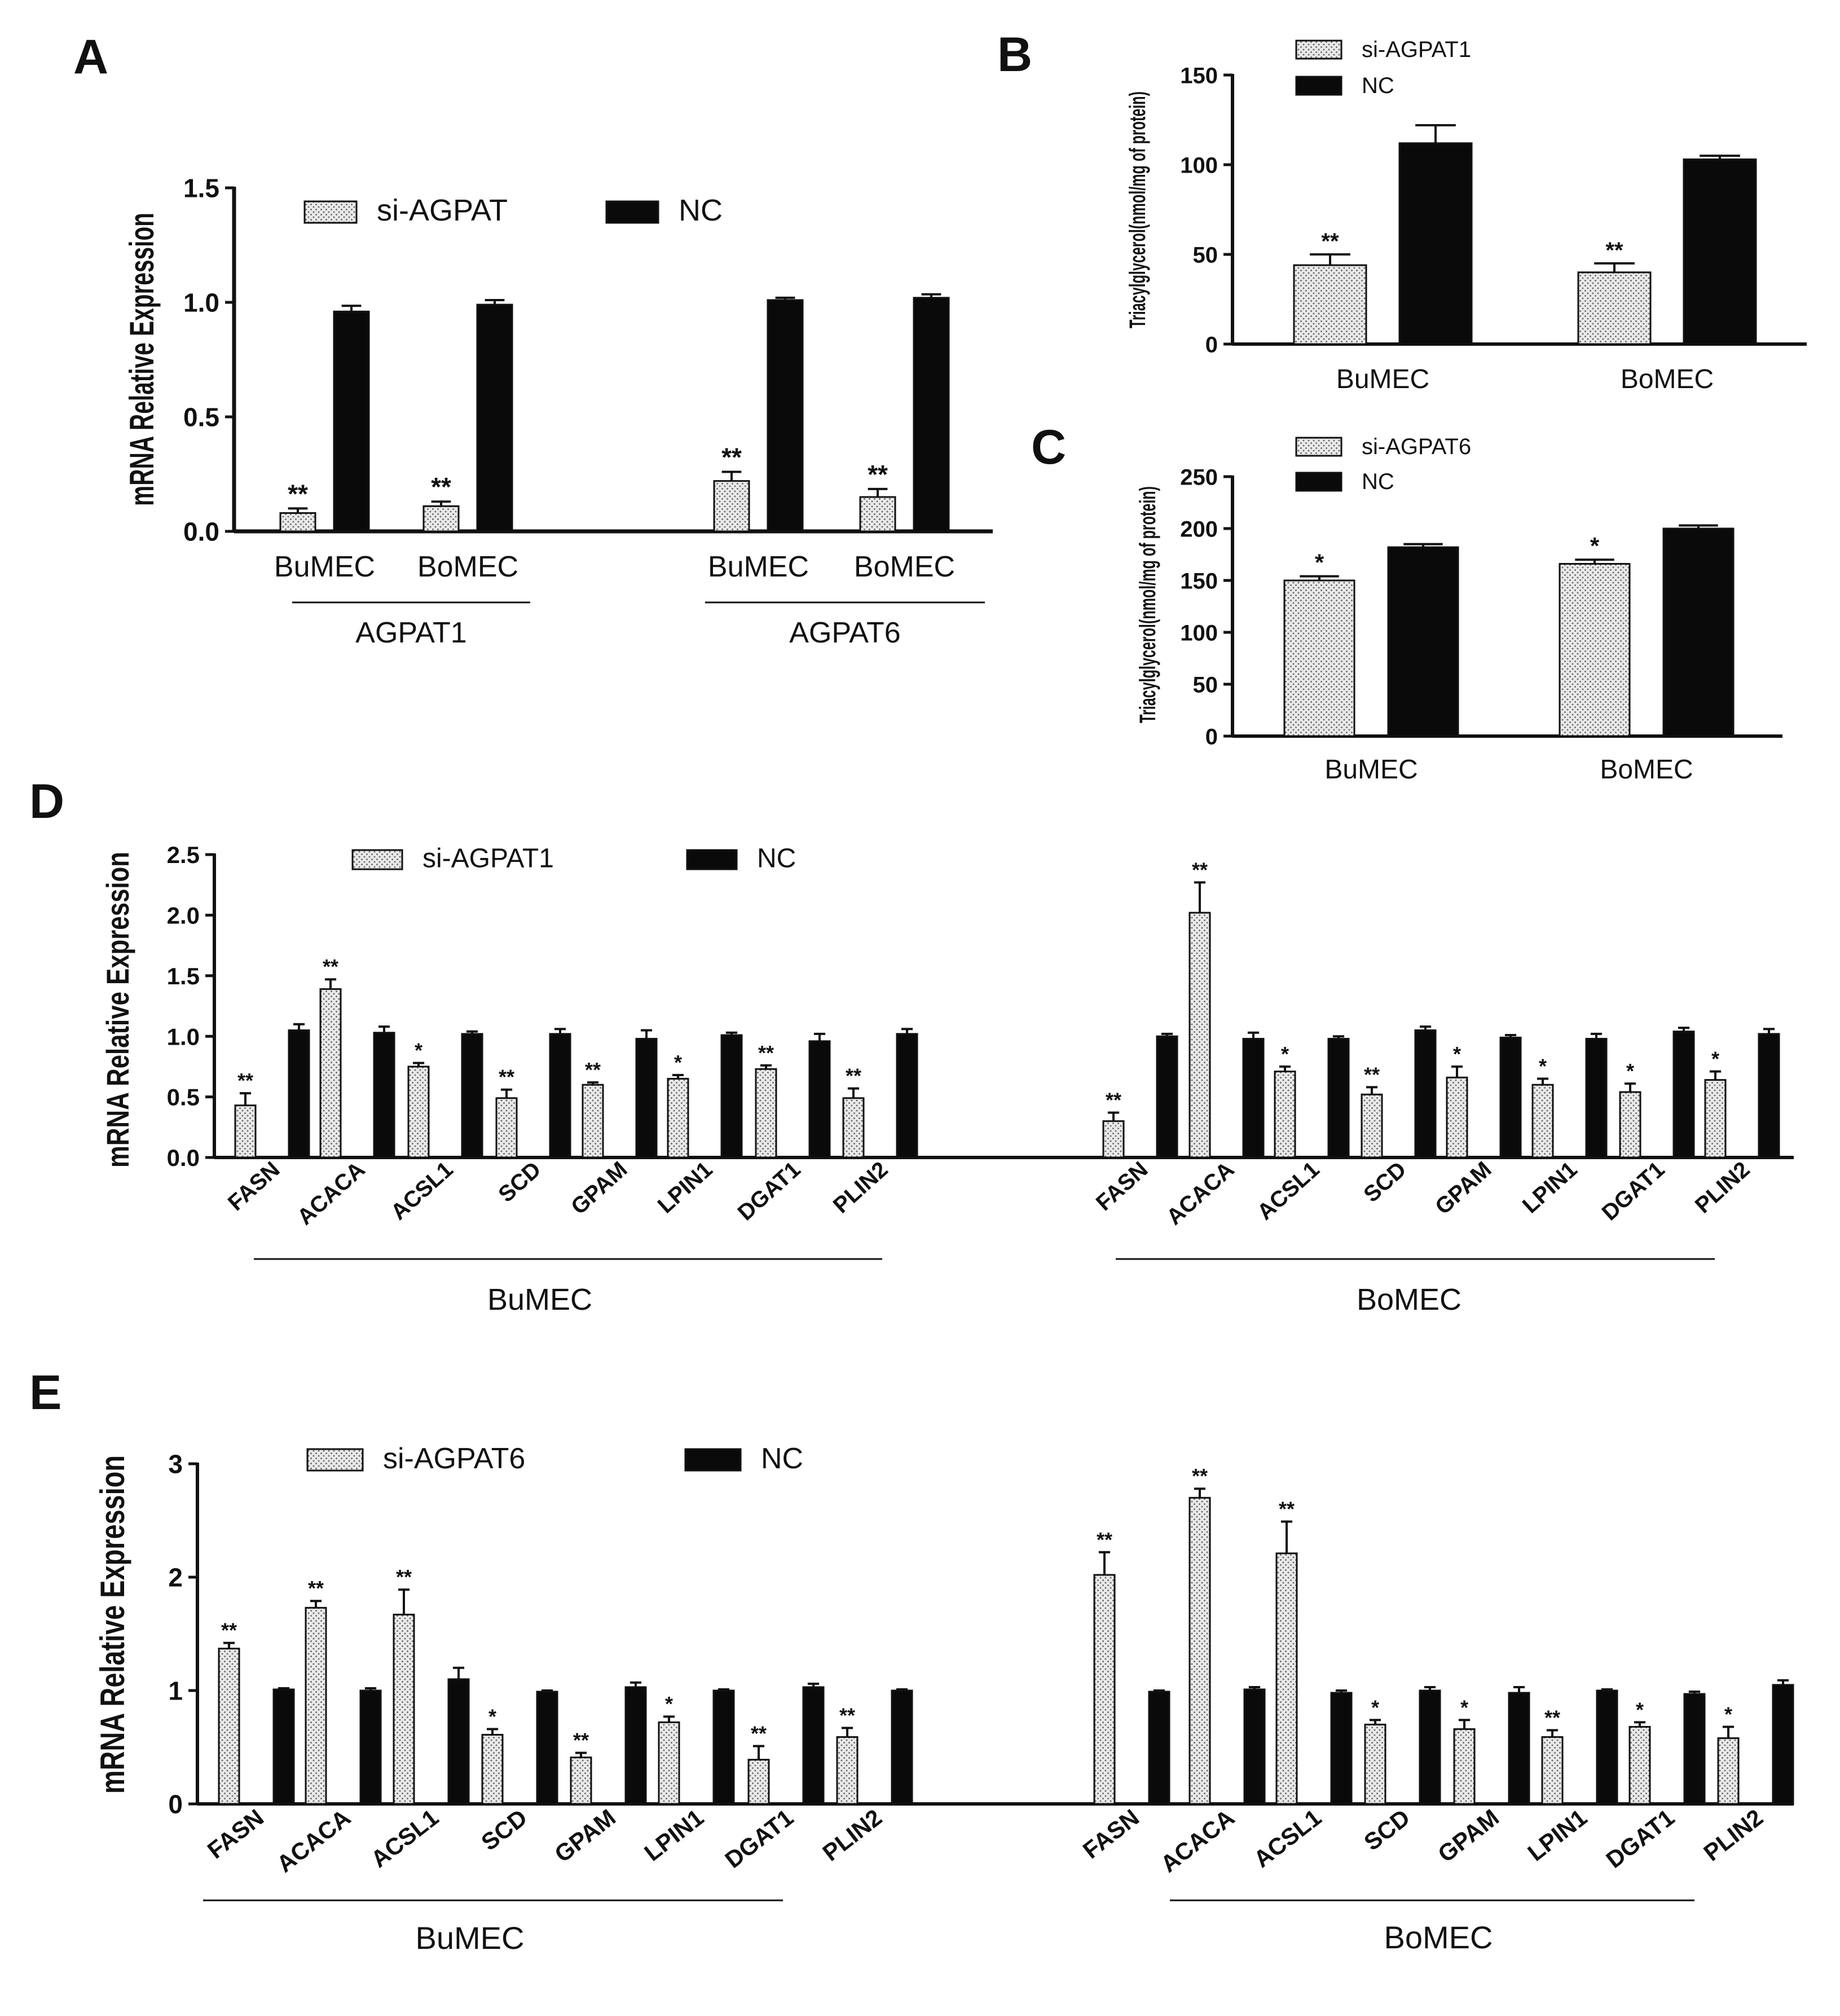 Image resolution: width=1840 pixels, height=2016 pixels. Describe the element at coordinates (844, 633) in the screenshot. I see `group-label: AGPAT6` at that location.